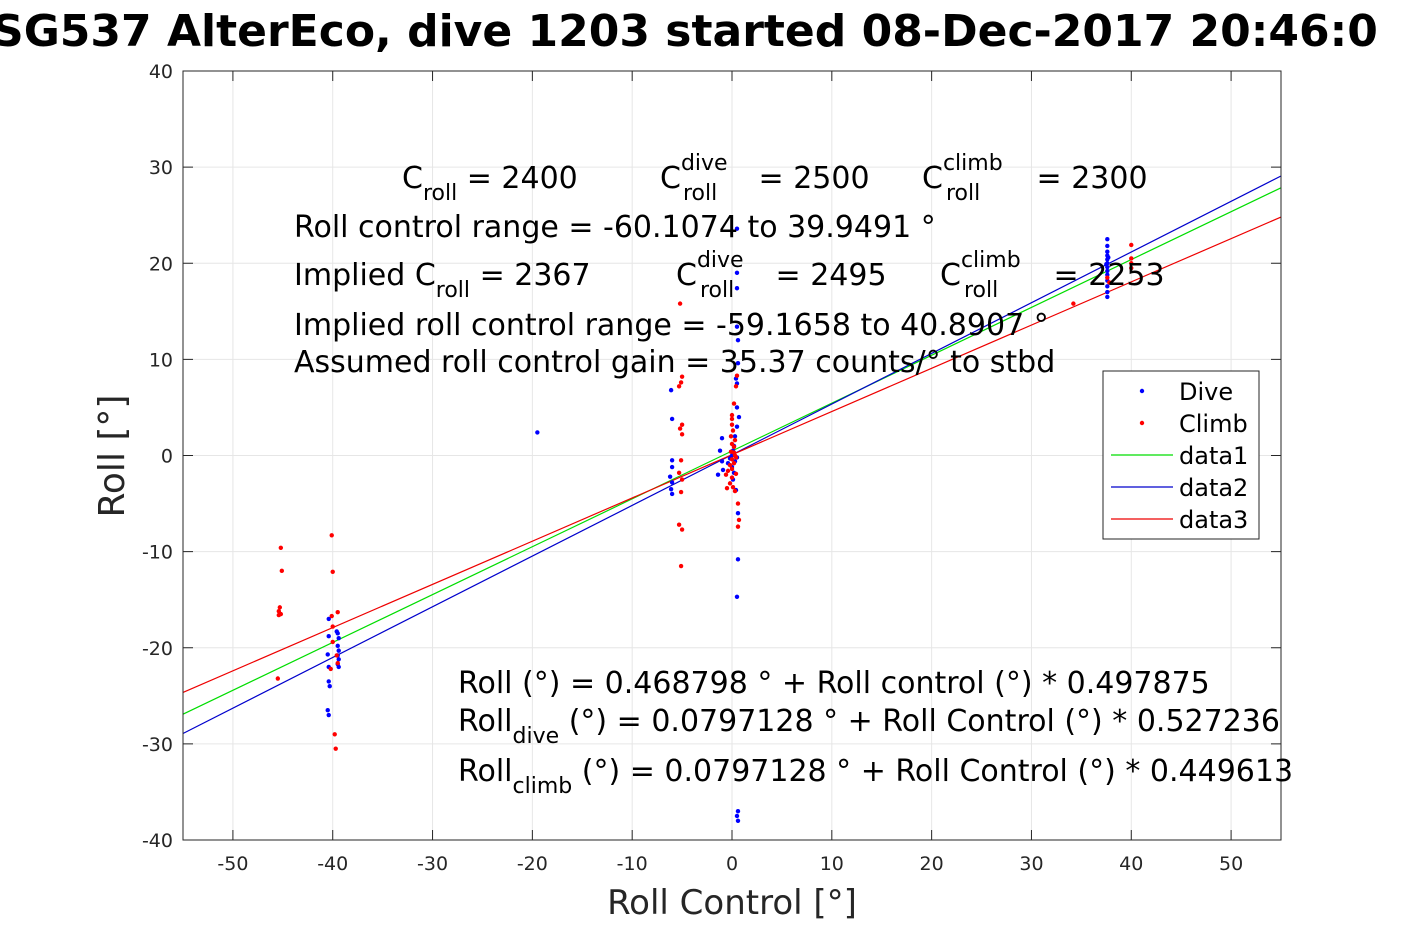 The height and width of the screenshot is (945, 1417). I want to click on legend-label-climb: Climb, so click(1213, 424).